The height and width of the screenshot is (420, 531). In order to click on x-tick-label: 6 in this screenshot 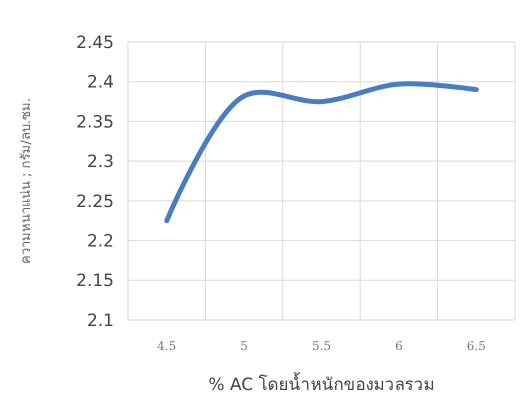, I will do `click(399, 346)`.